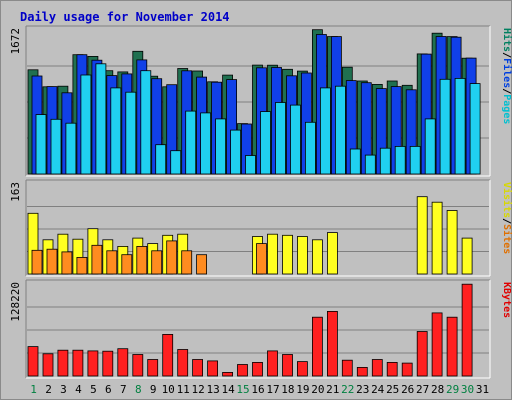  What do you see at coordinates (183, 389) in the screenshot?
I see `x-tick-label: 11` at bounding box center [183, 389].